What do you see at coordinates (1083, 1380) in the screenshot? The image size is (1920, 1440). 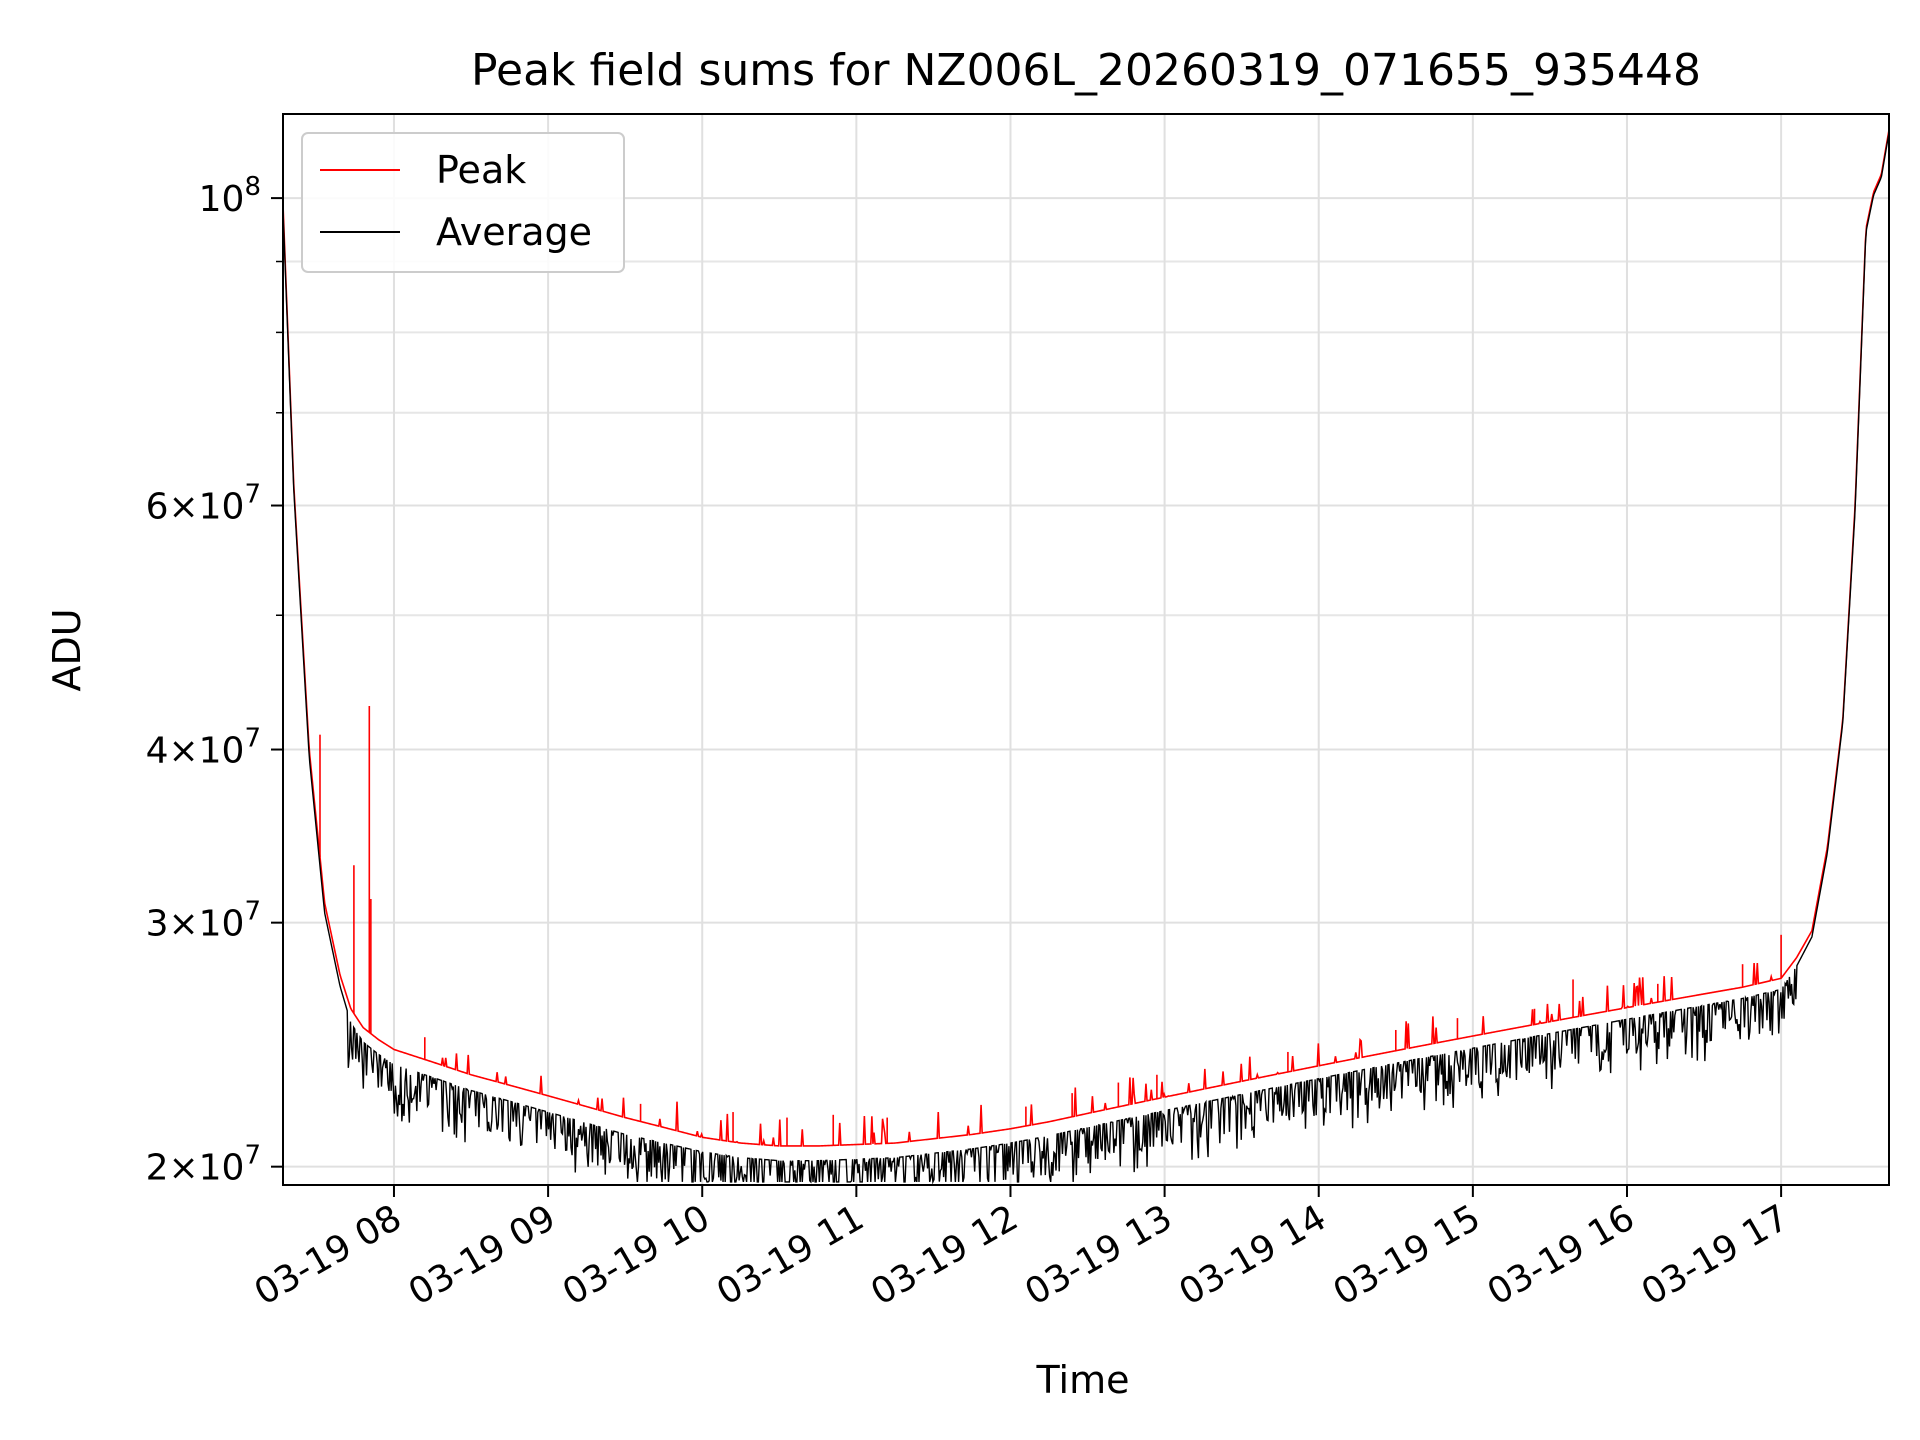 I see `x-axis-label: Time` at bounding box center [1083, 1380].